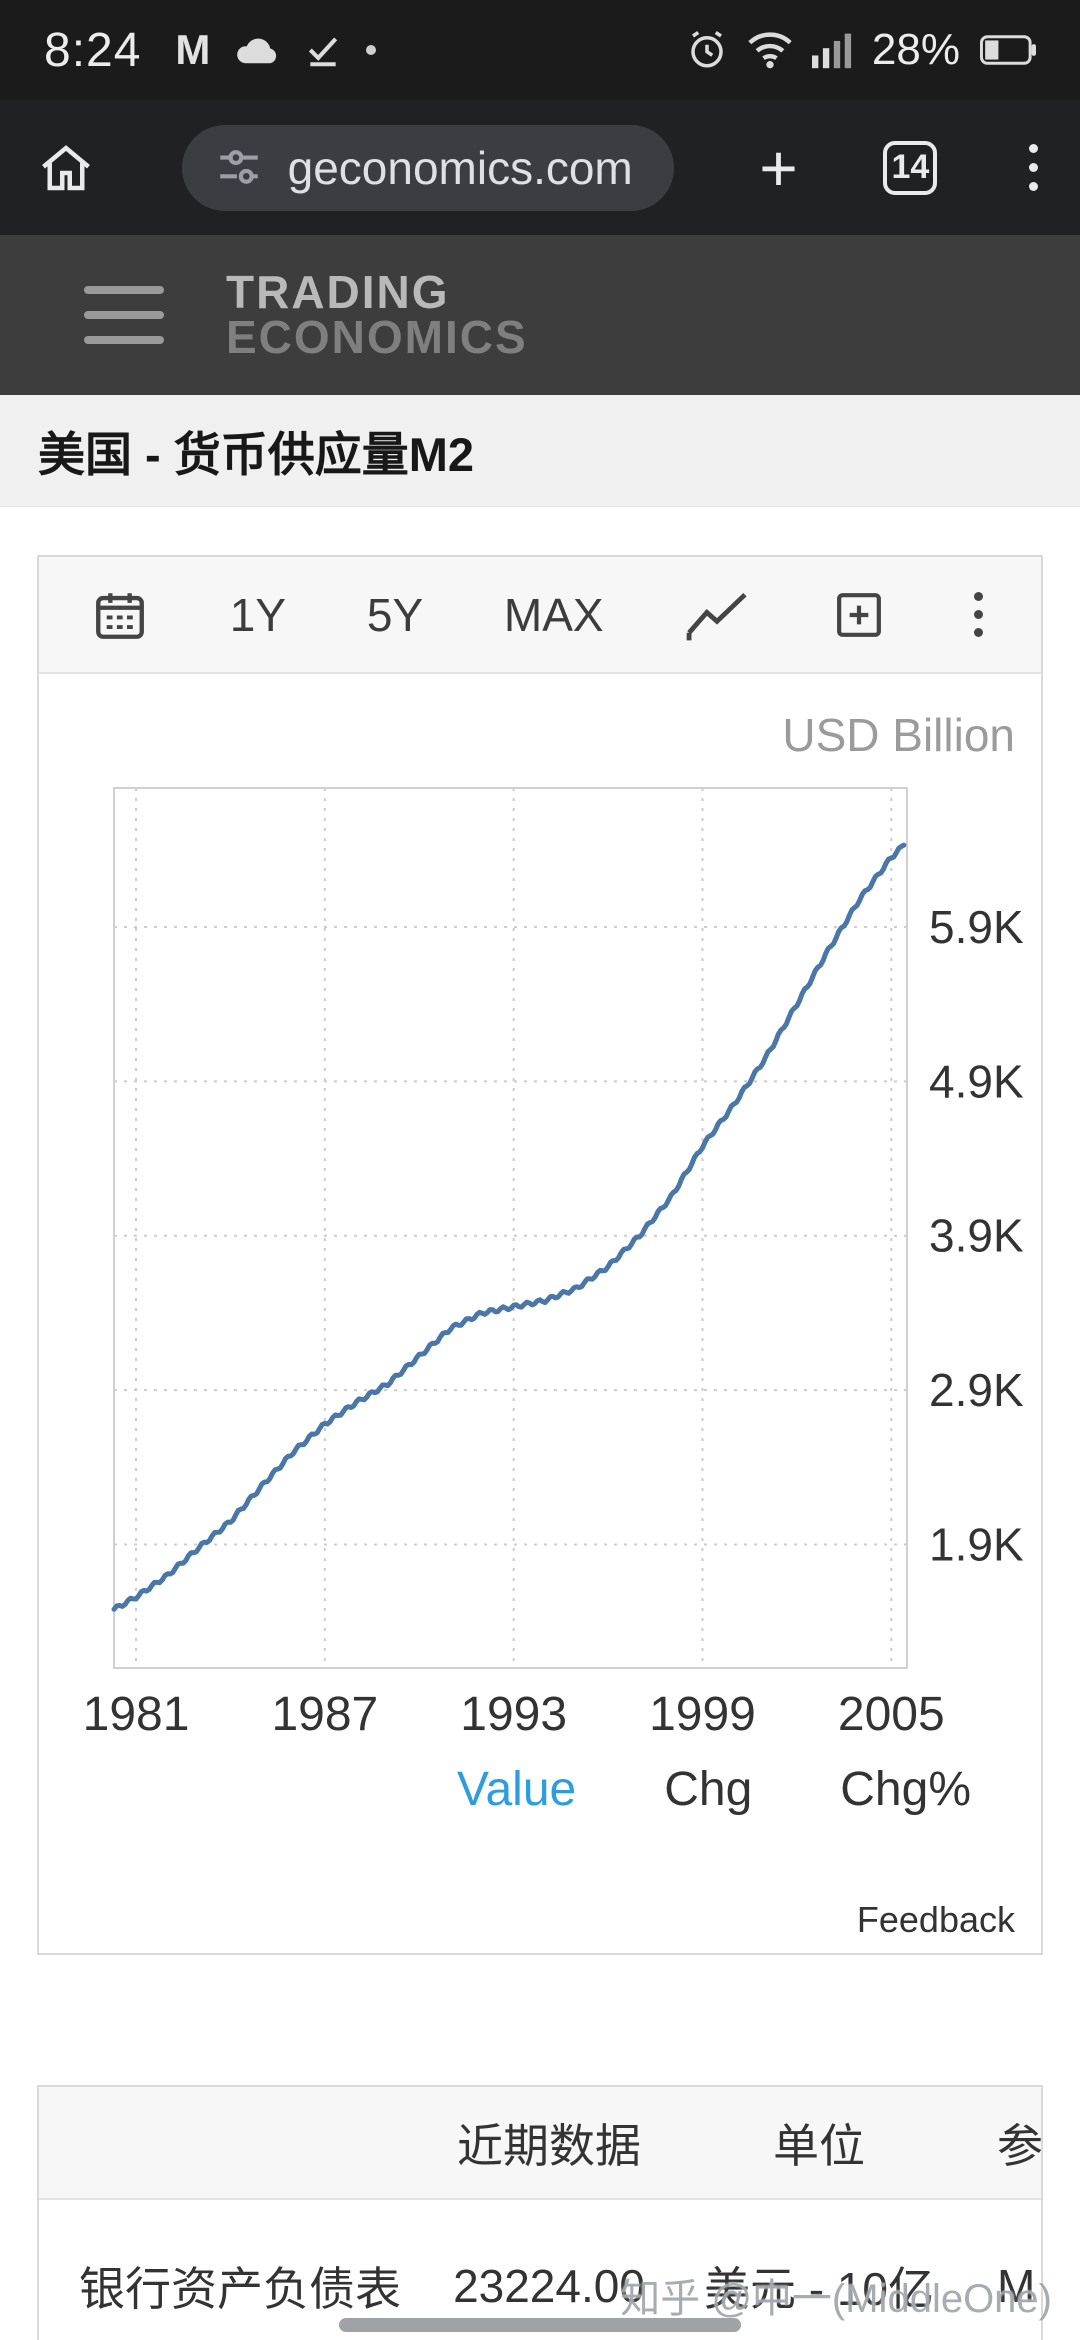 The image size is (1080, 2340). Describe the element at coordinates (861, 50) in the screenshot. I see `system-status-icons: 28%` at that location.